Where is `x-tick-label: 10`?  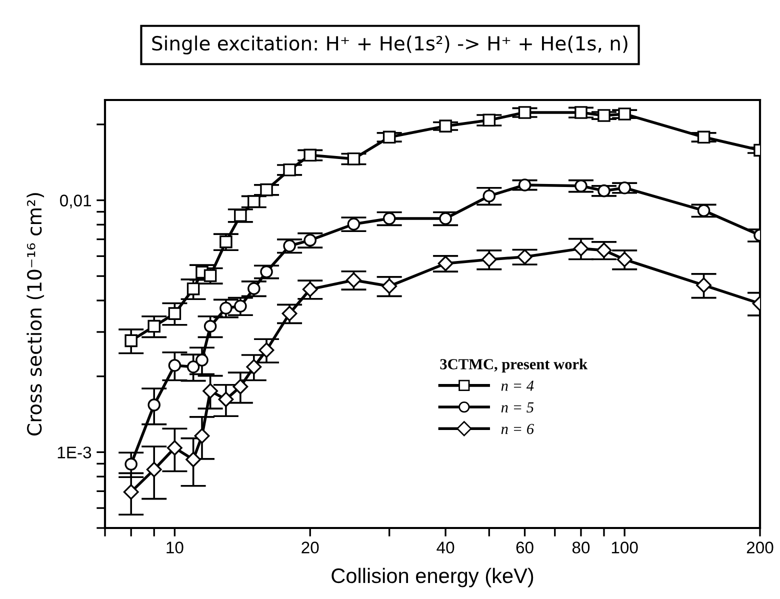
x-tick-label: 10 is located at coordinates (175, 548).